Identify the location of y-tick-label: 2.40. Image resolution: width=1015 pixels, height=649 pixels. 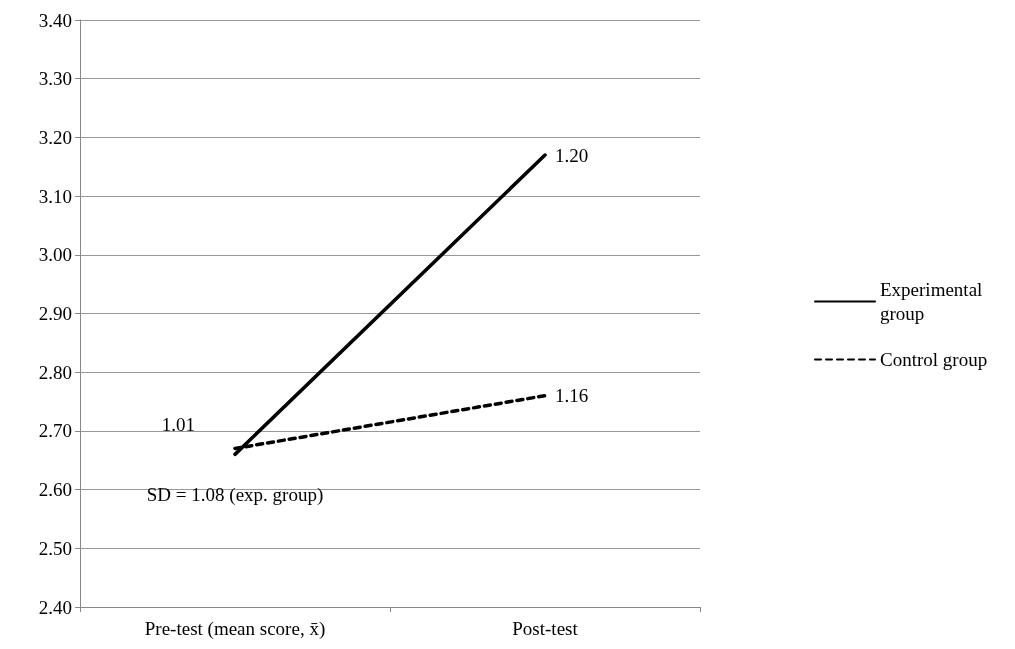
(55, 607).